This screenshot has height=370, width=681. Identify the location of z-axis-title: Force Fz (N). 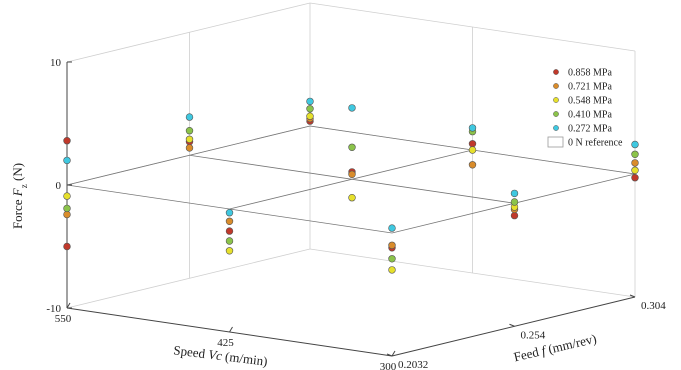
(19, 196).